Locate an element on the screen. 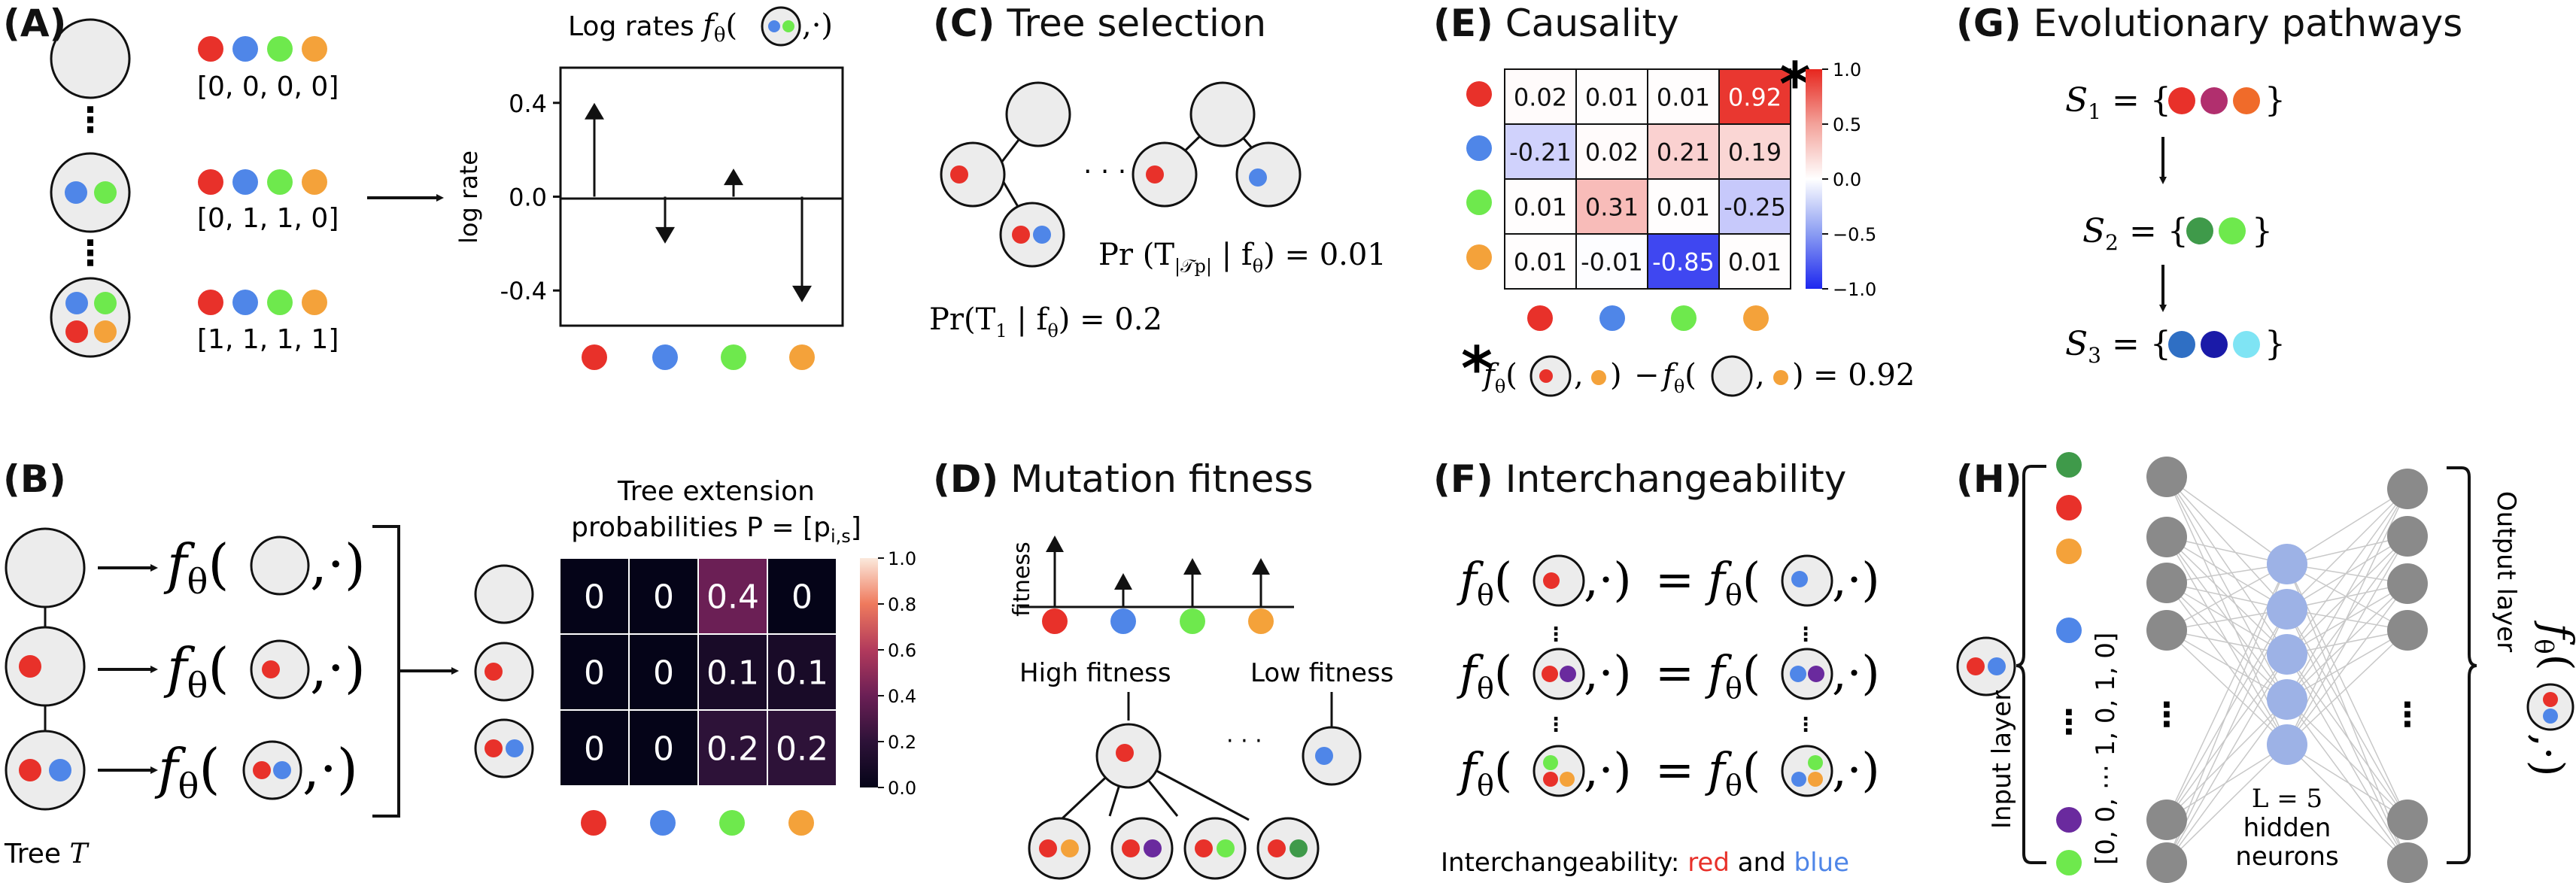 Image resolution: width=2576 pixels, height=883 pixels. panel-d: fitness High fitness Low fitness · · · is located at coordinates (1201, 708).